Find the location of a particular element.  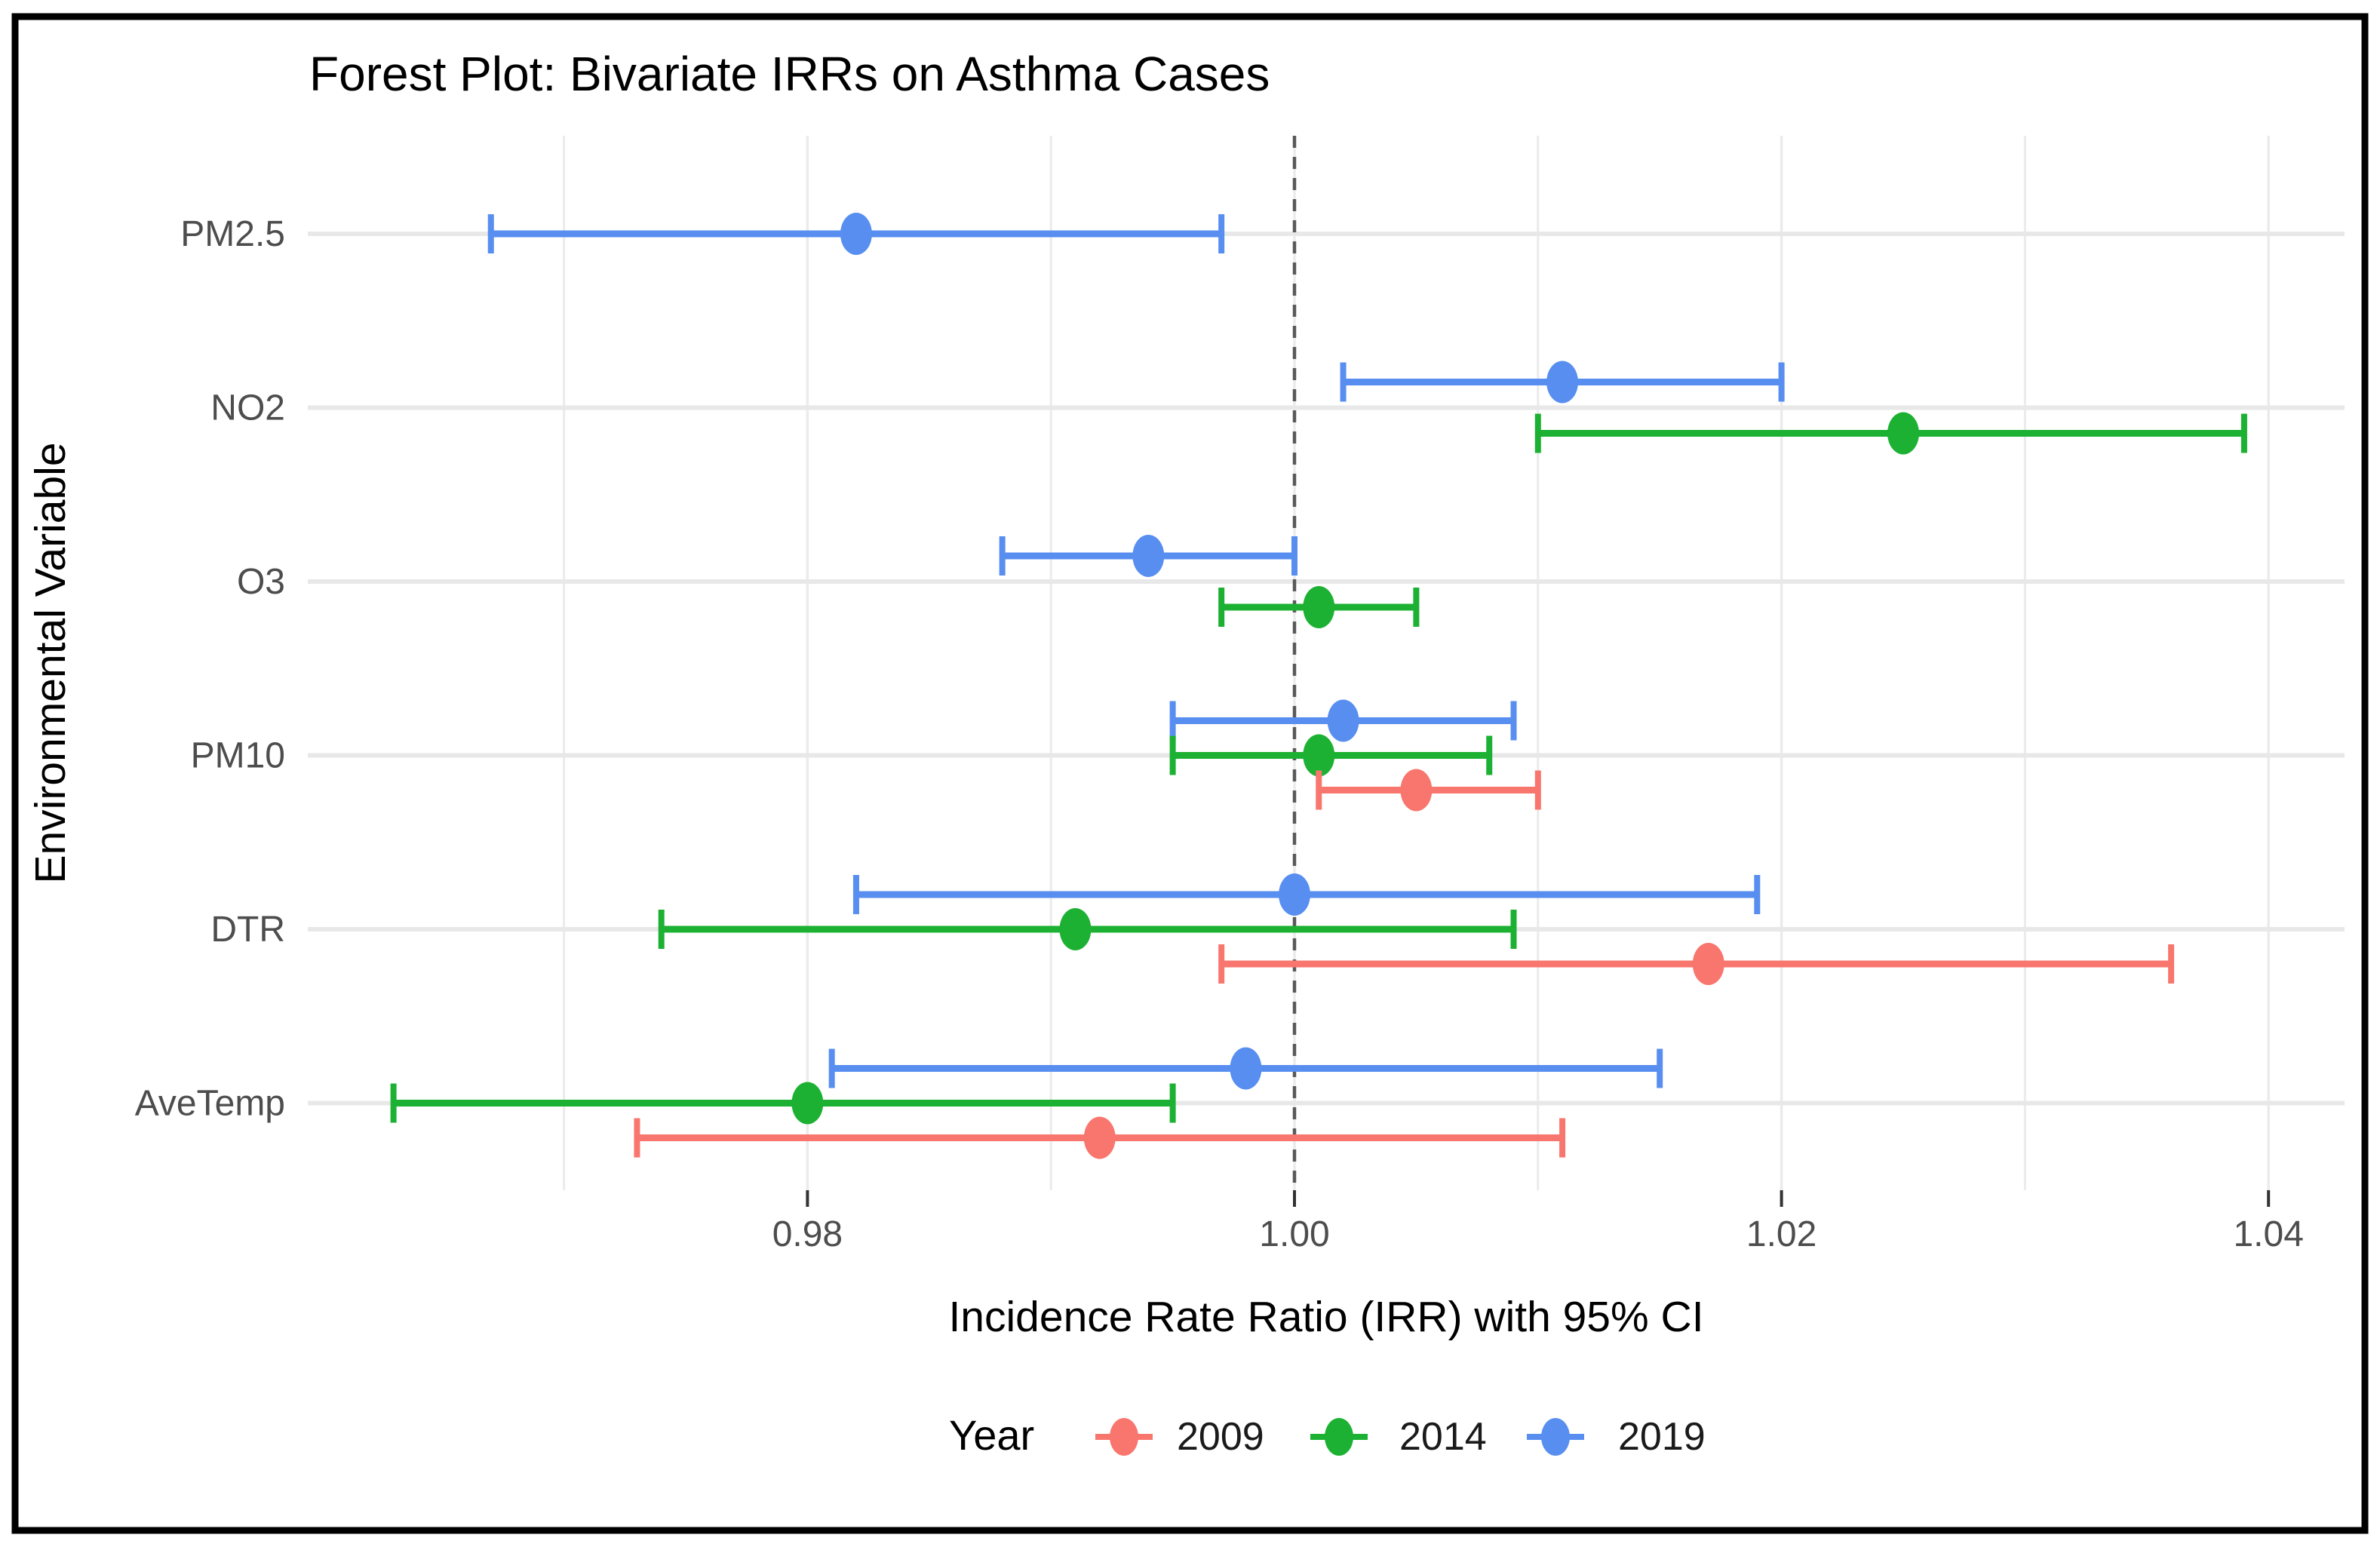

x-tick-label-1.00: 1.00 is located at coordinates (1294, 1234).